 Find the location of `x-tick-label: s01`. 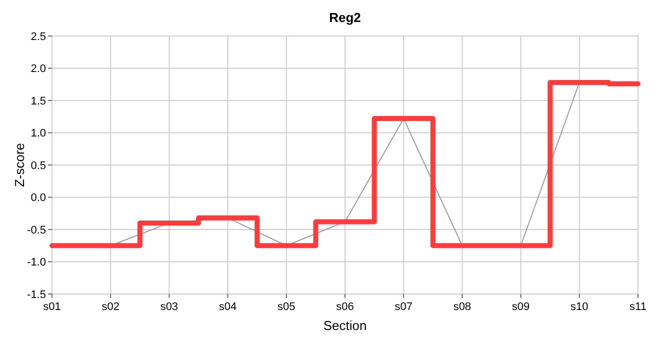

x-tick-label: s01 is located at coordinates (52, 307).